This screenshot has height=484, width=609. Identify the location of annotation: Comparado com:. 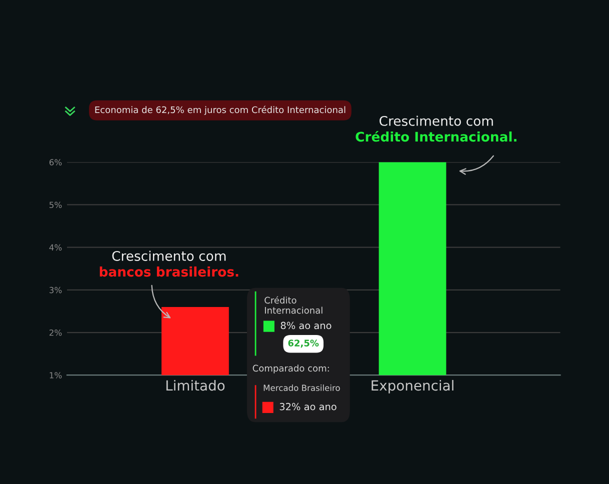
(290, 369).